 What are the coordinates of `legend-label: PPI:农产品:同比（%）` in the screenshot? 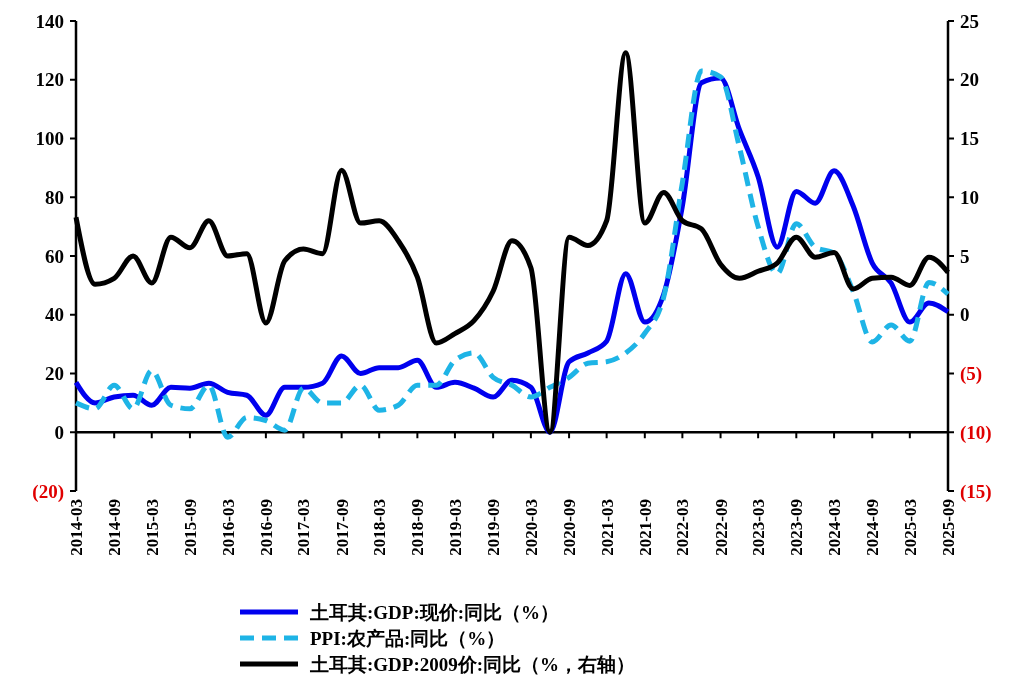 It's located at (408, 638).